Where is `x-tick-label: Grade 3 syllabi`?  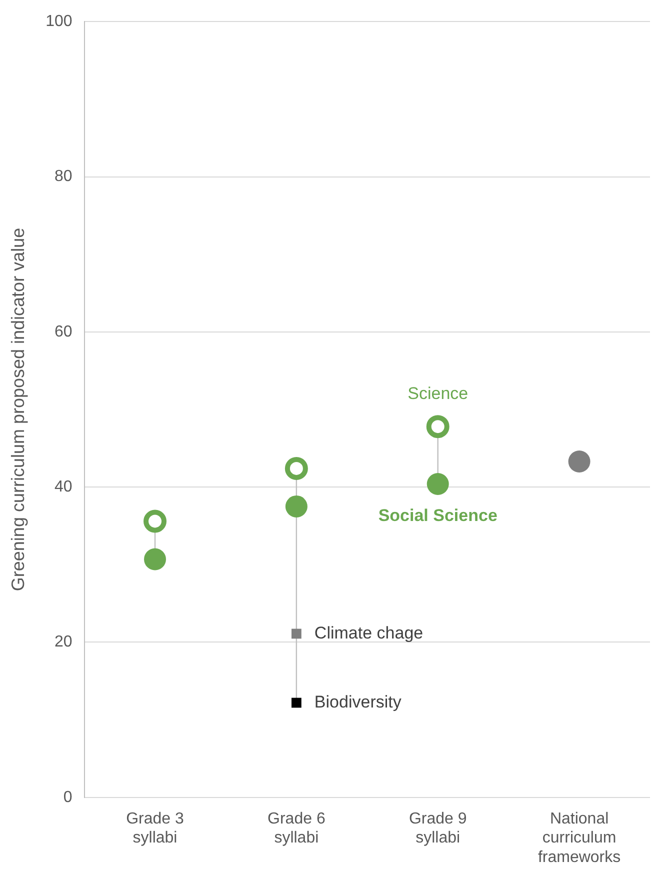
x-tick-label: Grade 3 syllabi is located at coordinates (155, 828).